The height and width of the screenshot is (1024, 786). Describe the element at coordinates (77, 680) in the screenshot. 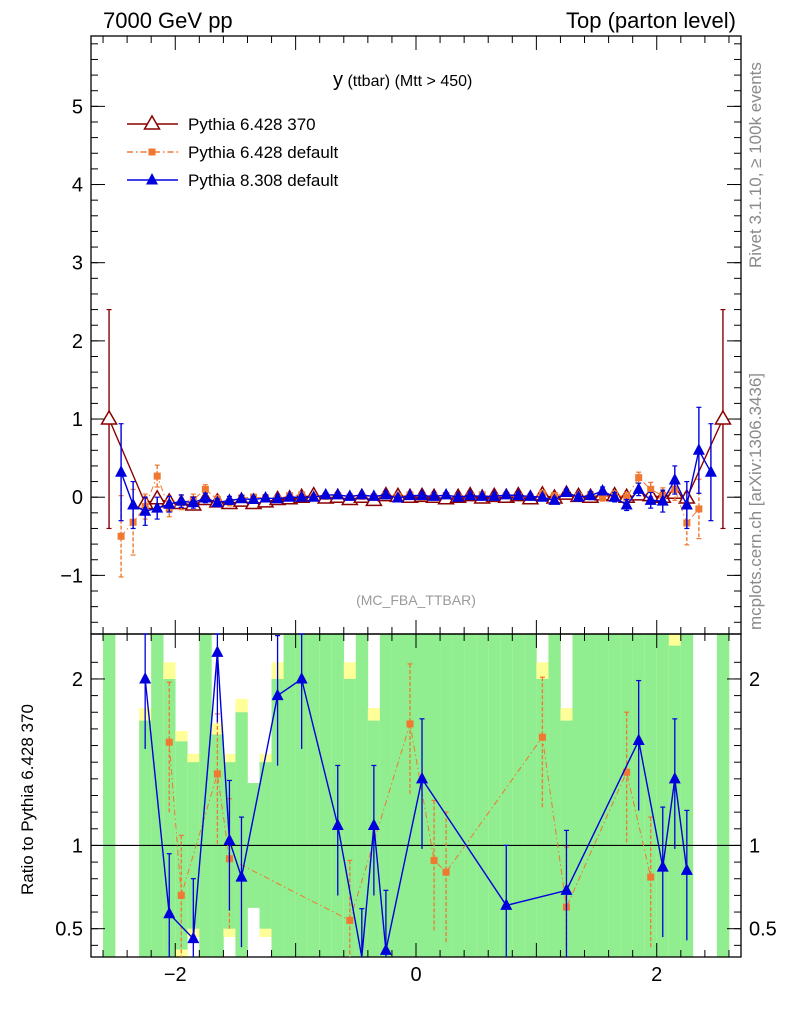

I see `ratio-y-tick-label: 2` at that location.